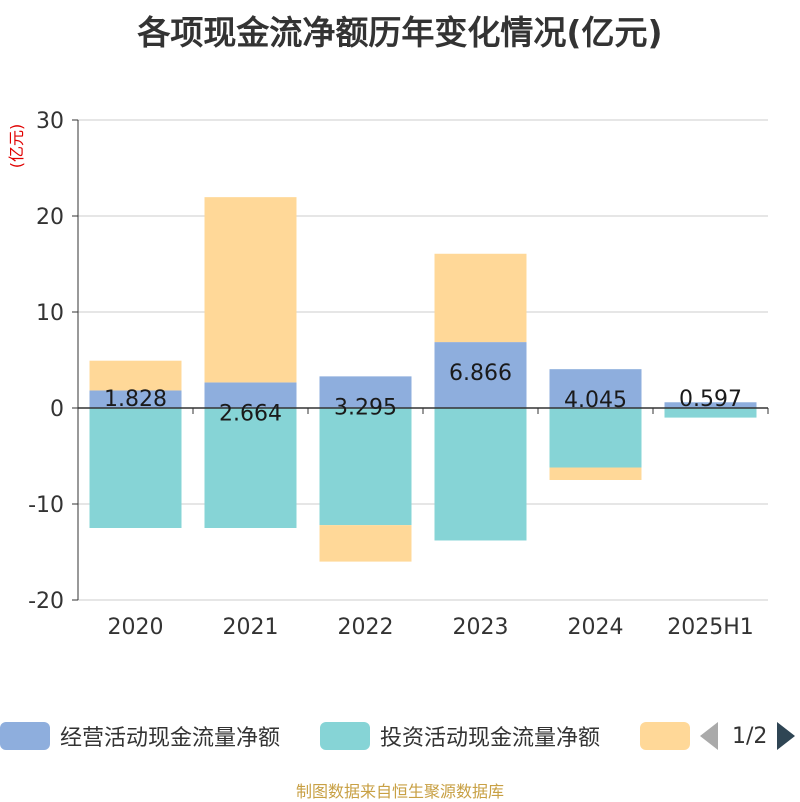  Describe the element at coordinates (481, 627) in the screenshot. I see `x-tick-label: 2023` at that location.